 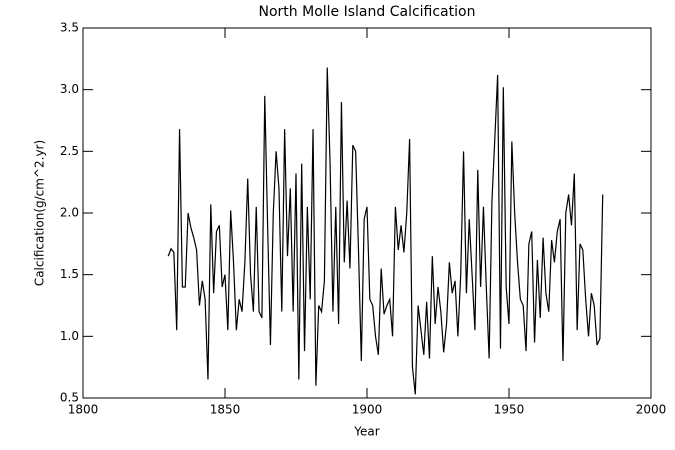 What do you see at coordinates (83, 410) in the screenshot?
I see `x-tick-label: 1800` at bounding box center [83, 410].